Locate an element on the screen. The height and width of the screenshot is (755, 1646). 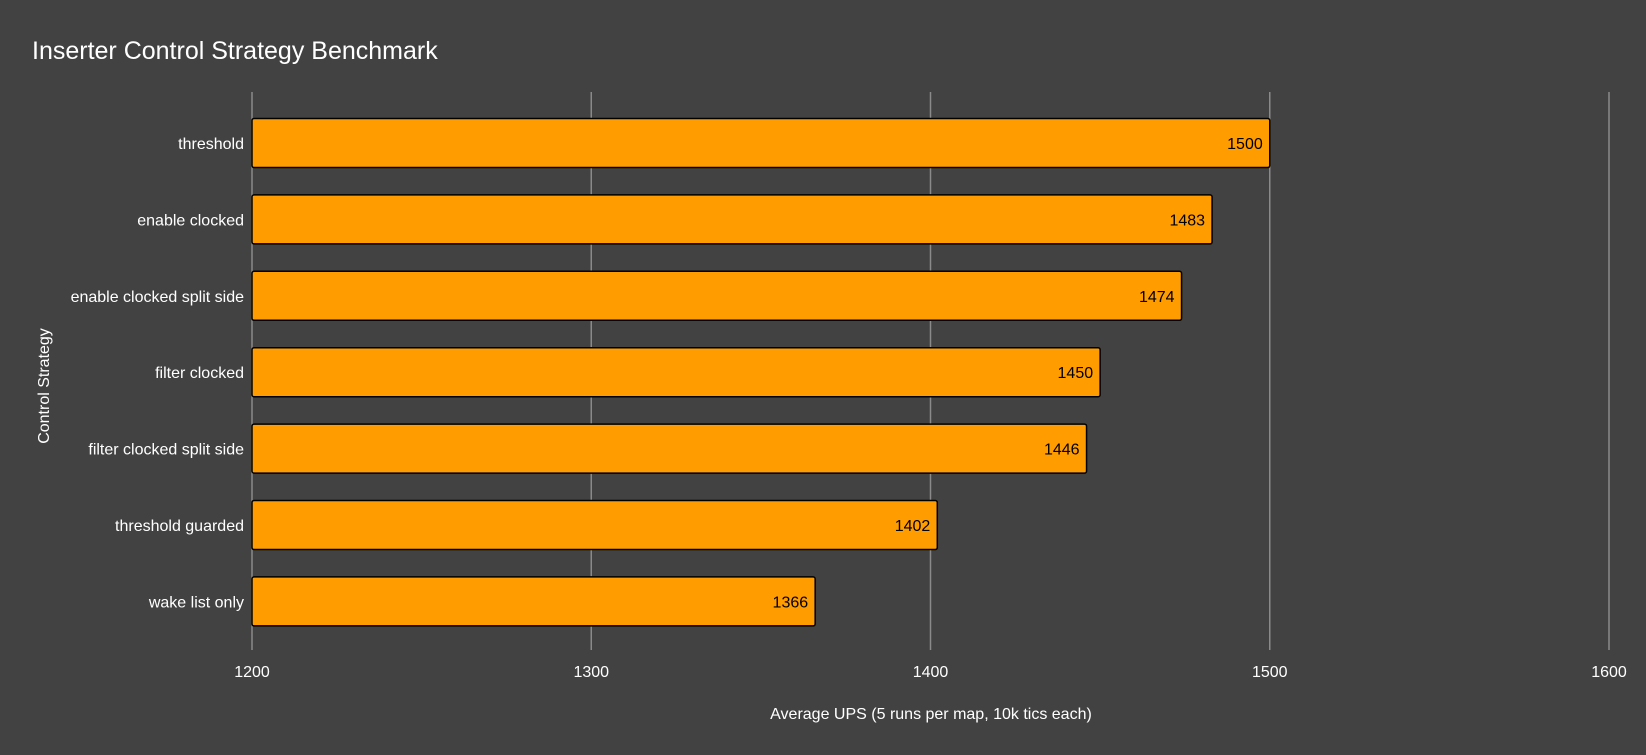
x-tick-label: 1400 is located at coordinates (931, 672).